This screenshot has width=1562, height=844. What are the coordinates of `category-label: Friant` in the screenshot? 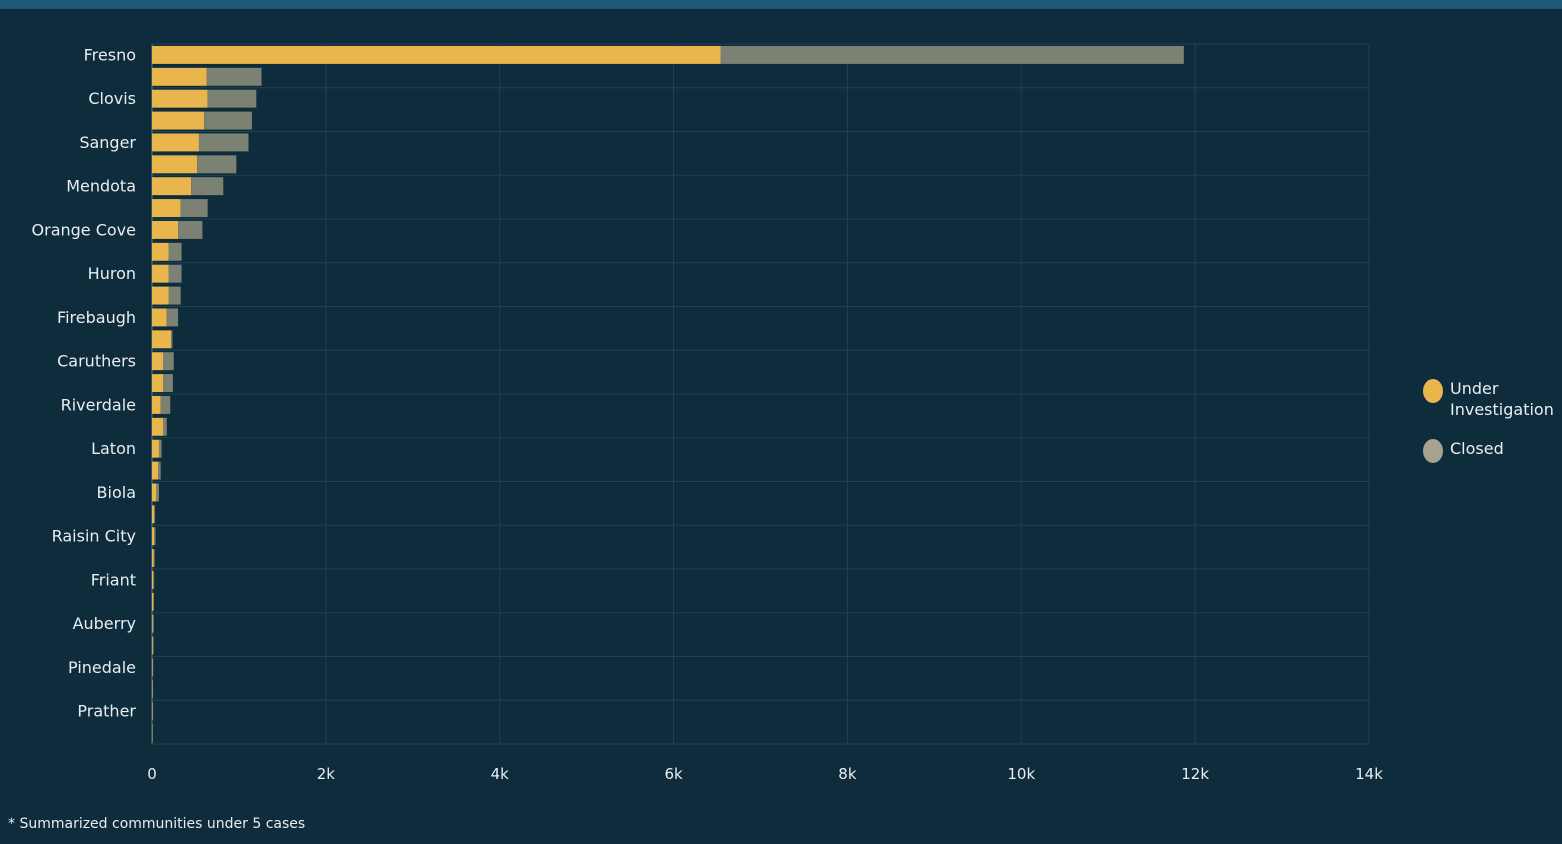 It's located at (113, 579).